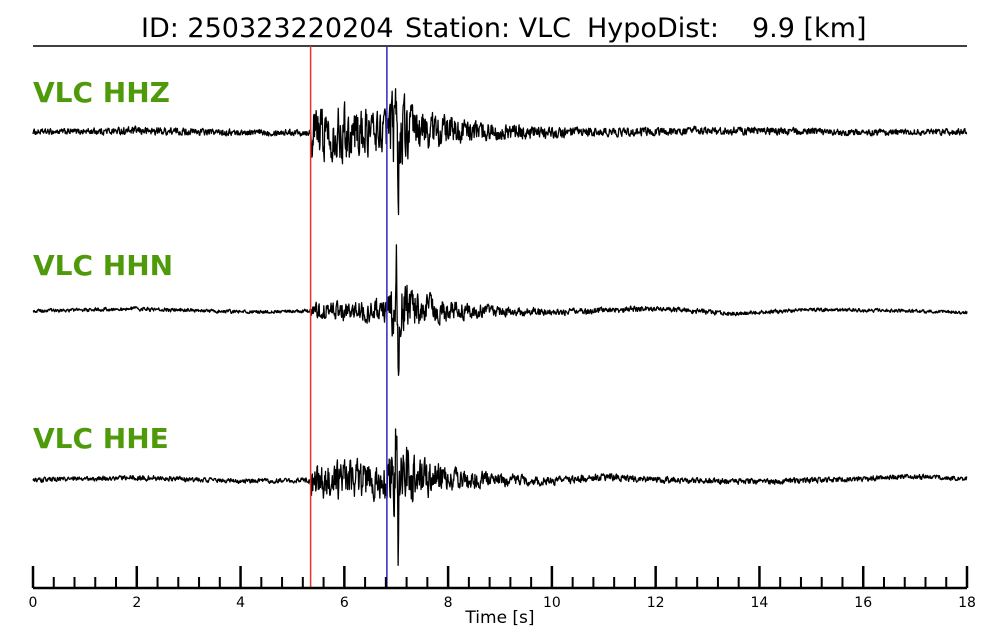 The height and width of the screenshot is (640, 1000). I want to click on x-tick-label: 10, so click(552, 603).